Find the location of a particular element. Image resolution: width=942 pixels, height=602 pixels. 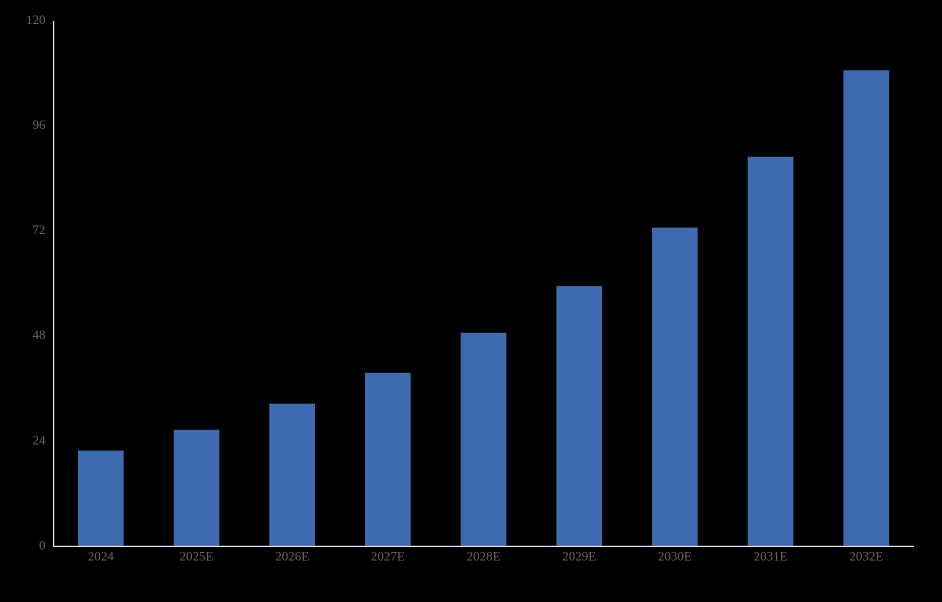

svg-text: 120 is located at coordinates (36, 19).